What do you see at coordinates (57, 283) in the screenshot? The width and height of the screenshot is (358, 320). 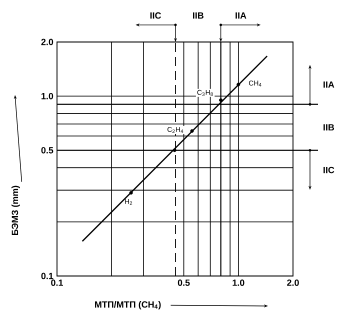 I see `x-tick-label: 0.1` at bounding box center [57, 283].